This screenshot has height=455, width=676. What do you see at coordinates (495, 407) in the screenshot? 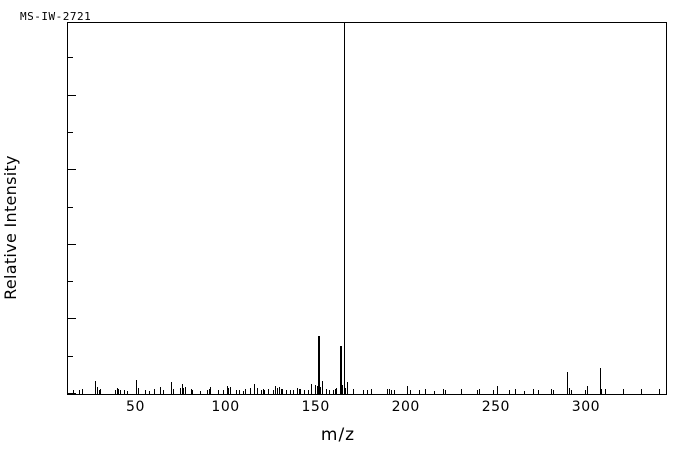
I see `x-axis-tick-label: 250` at bounding box center [495, 407].